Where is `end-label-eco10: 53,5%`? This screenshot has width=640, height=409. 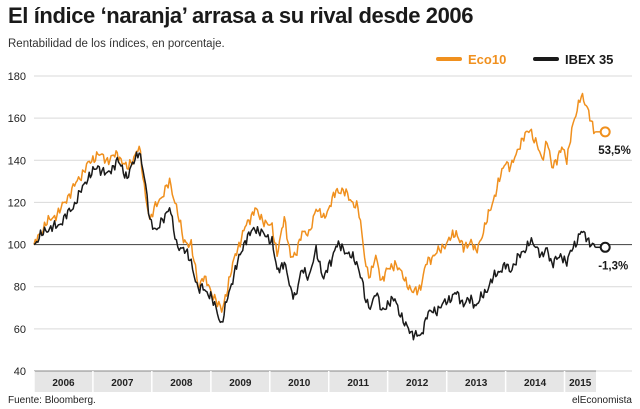
end-label-eco10: 53,5% is located at coordinates (614, 151).